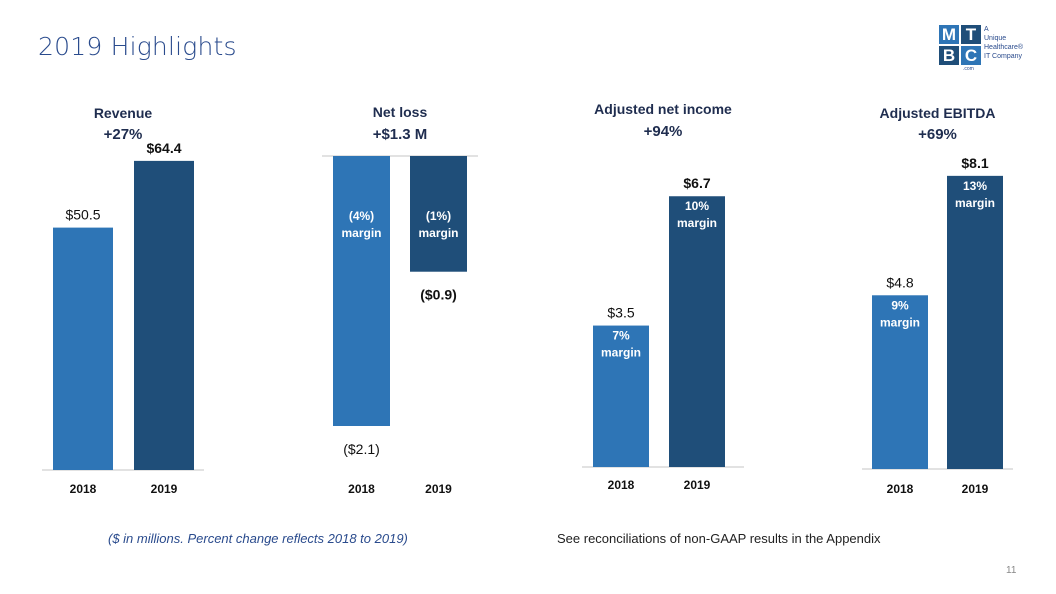 This screenshot has height=594, width=1056. I want to click on value-label: $50.5, so click(82, 215).